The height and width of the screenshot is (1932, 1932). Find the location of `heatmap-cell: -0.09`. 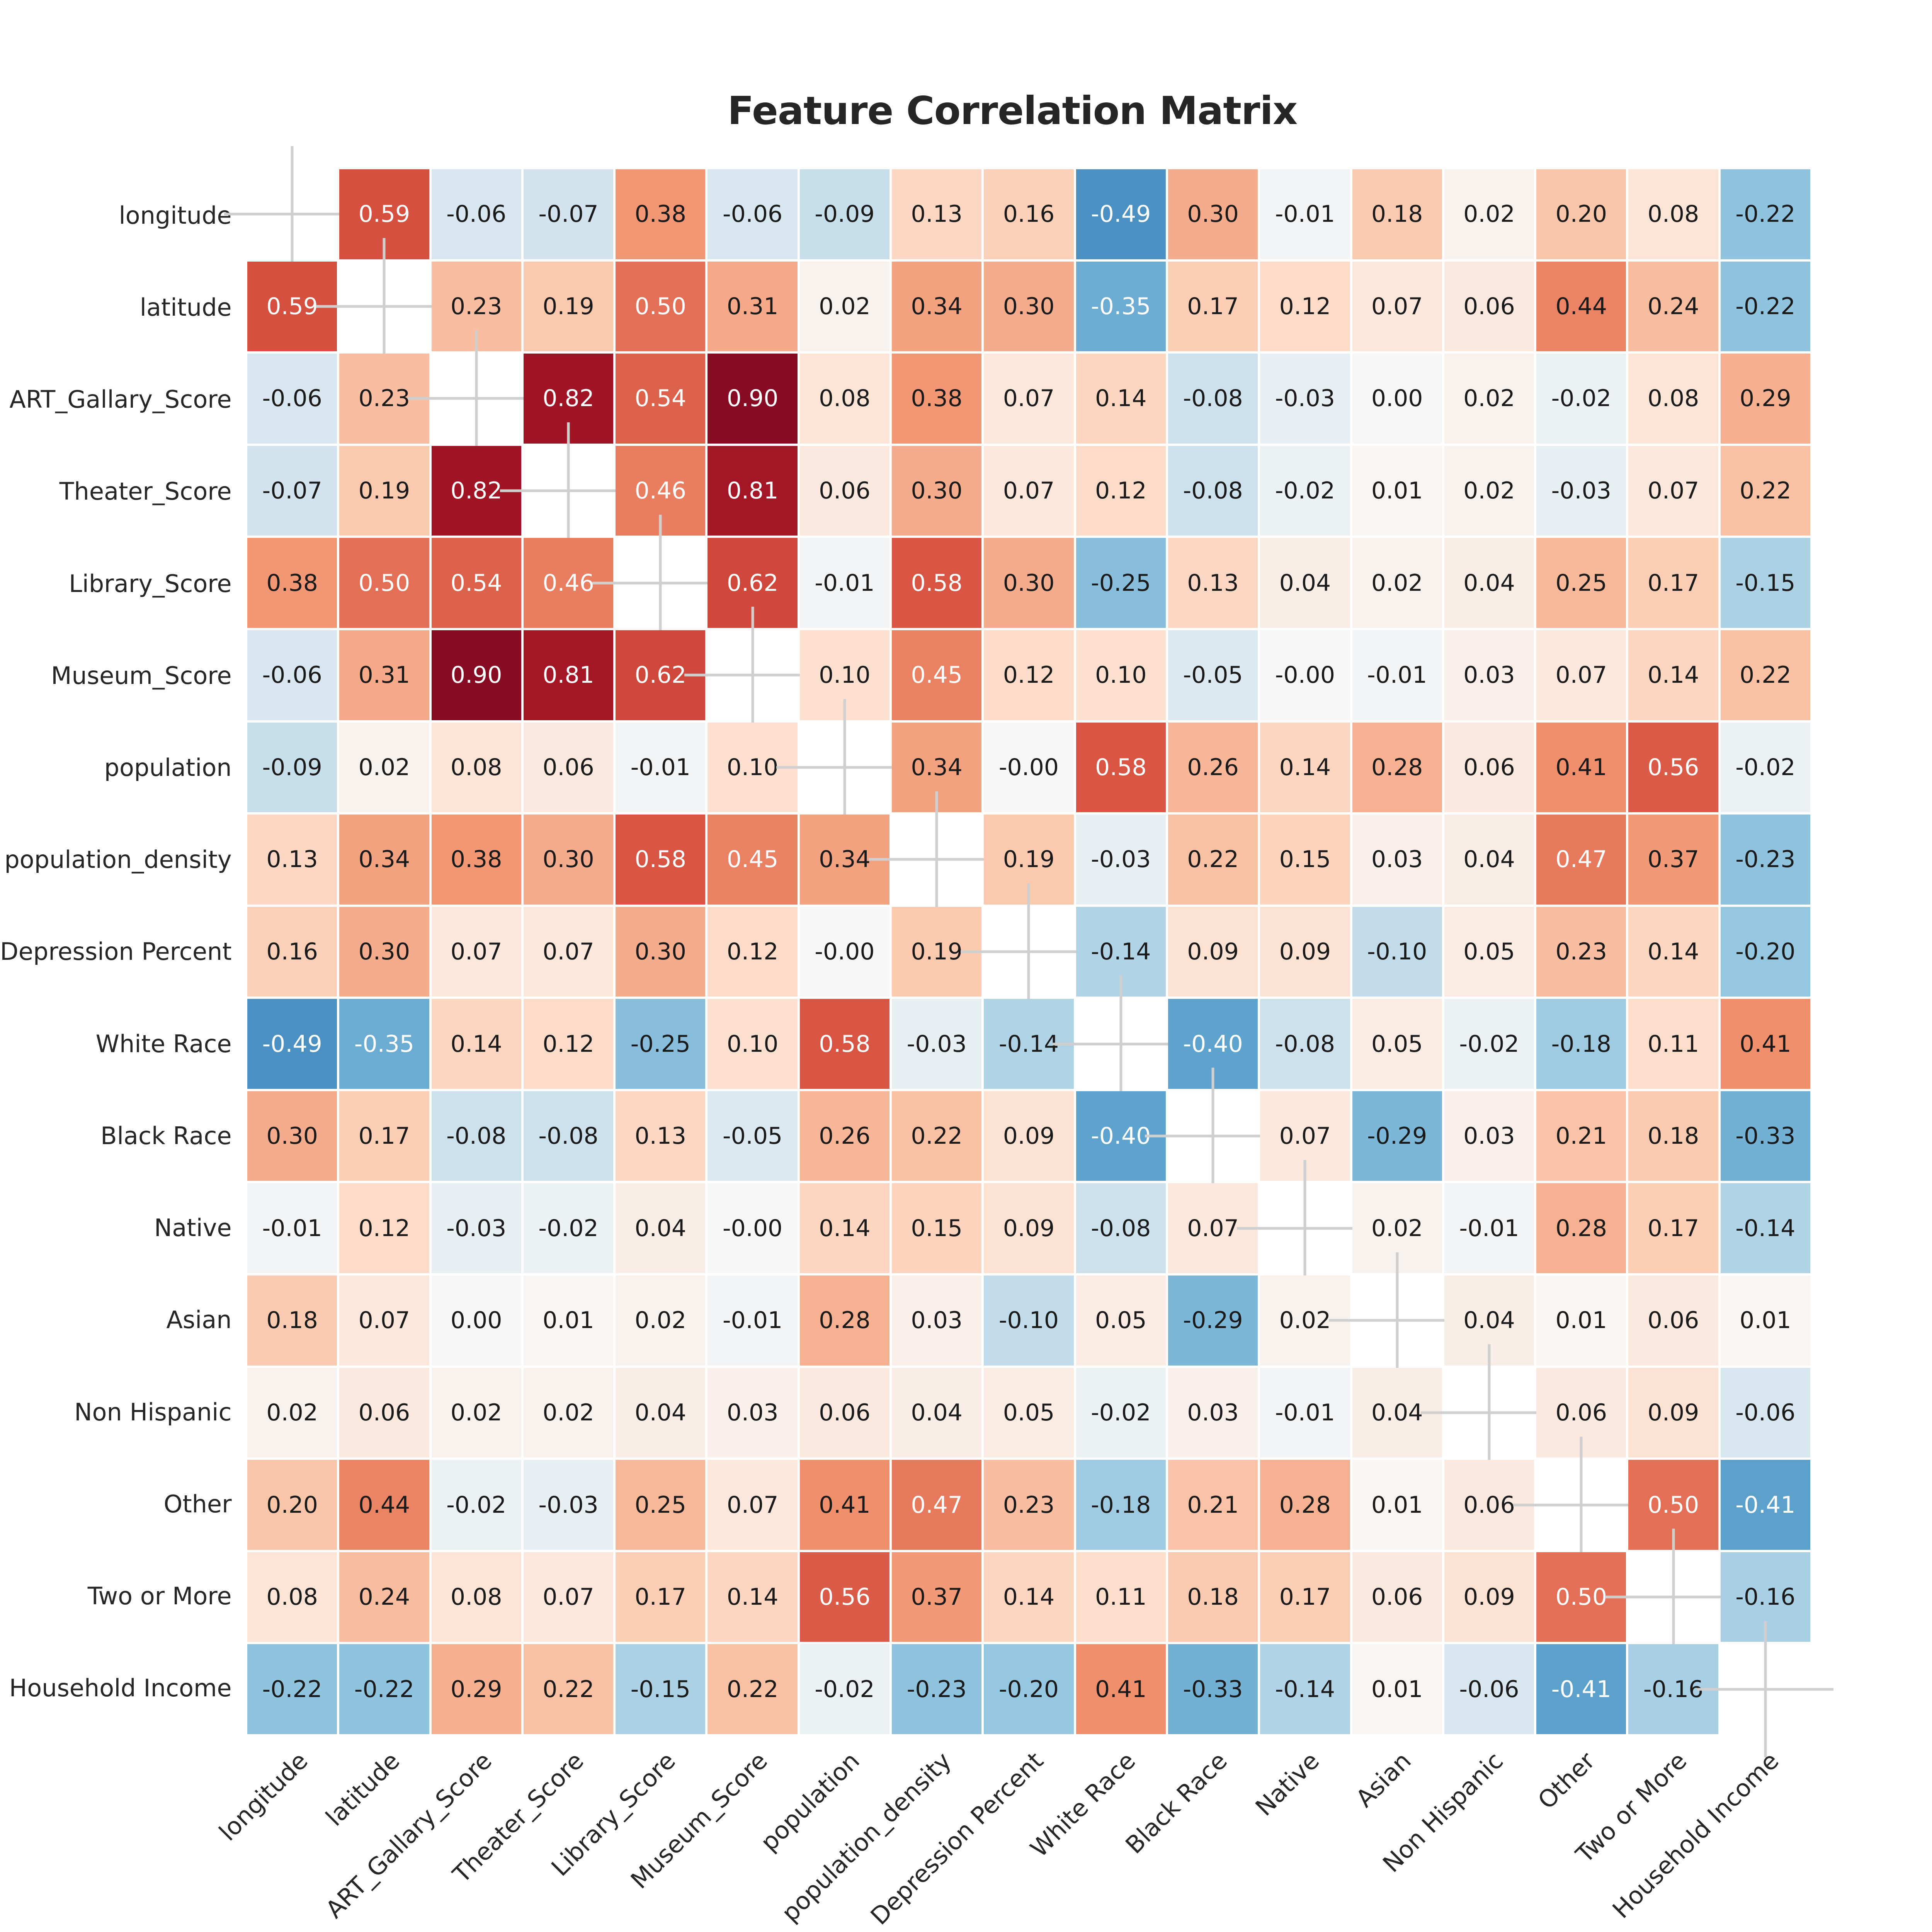

heatmap-cell: -0.09 is located at coordinates (292, 767).